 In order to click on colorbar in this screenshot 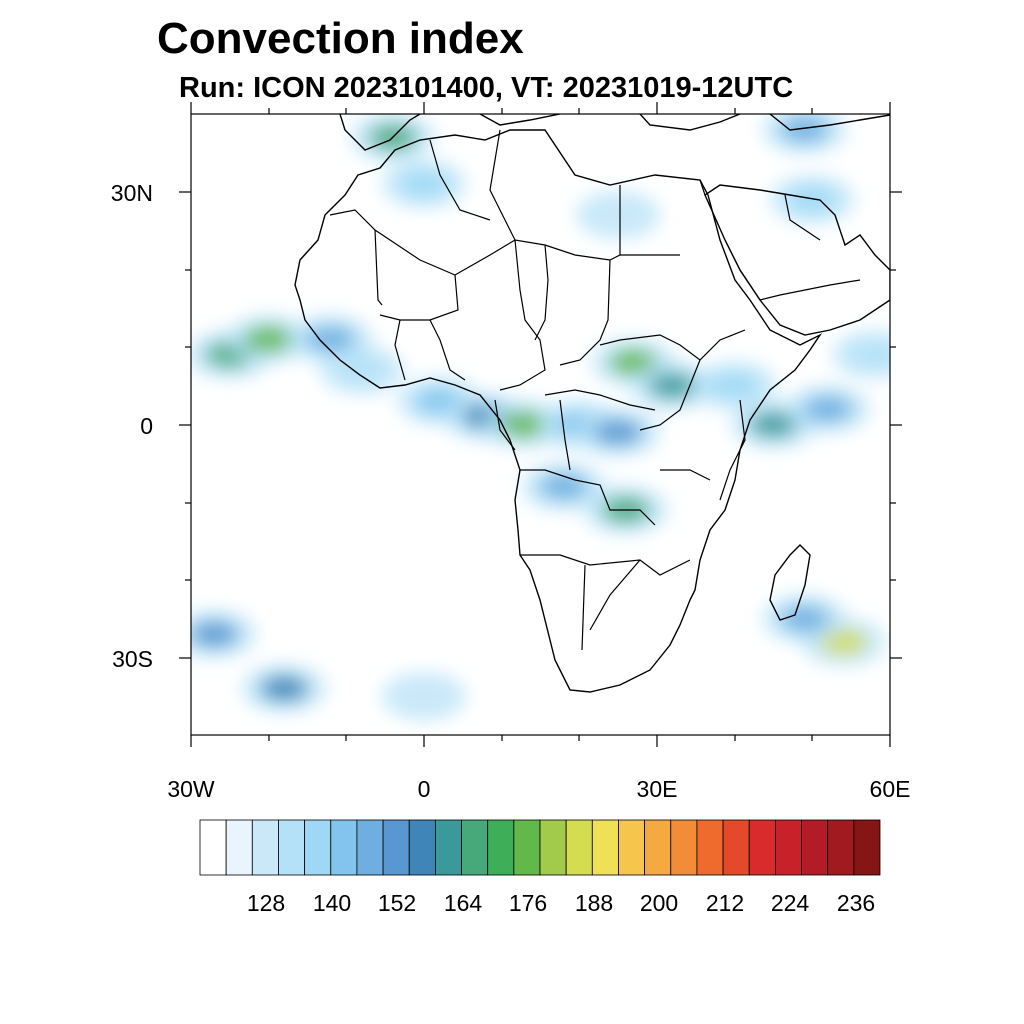, I will do `click(540, 847)`.